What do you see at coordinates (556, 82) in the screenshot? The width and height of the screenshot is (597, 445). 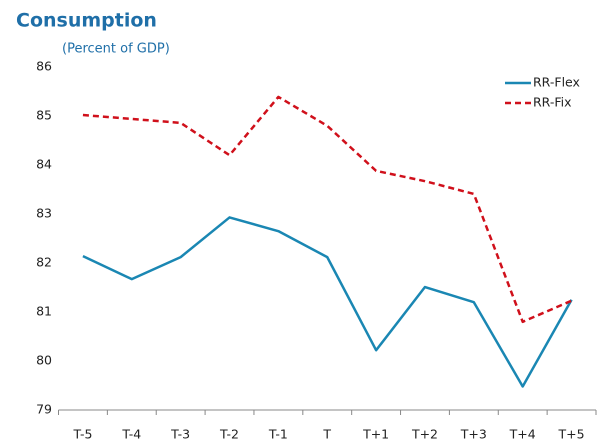 I see `legend-label: RR-Flex` at bounding box center [556, 82].